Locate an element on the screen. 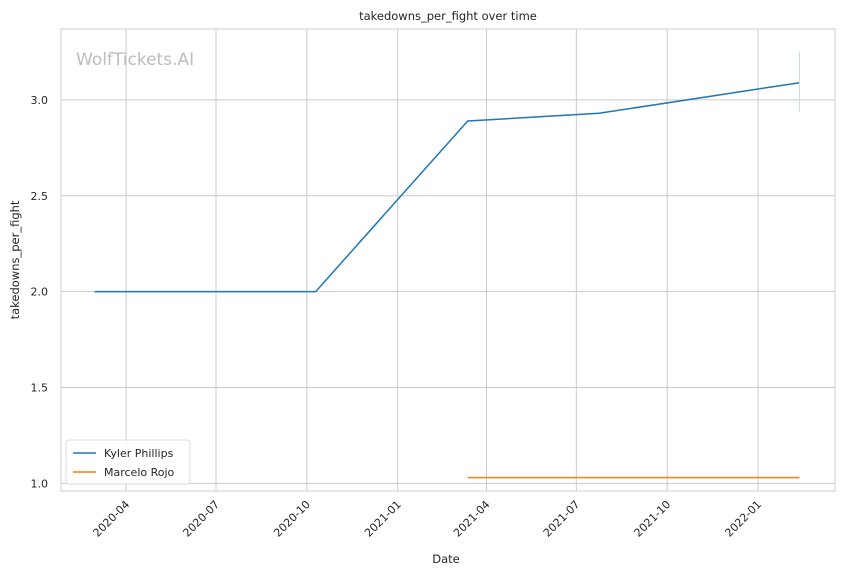  x-tick-label: 2021-04 is located at coordinates (472, 519).